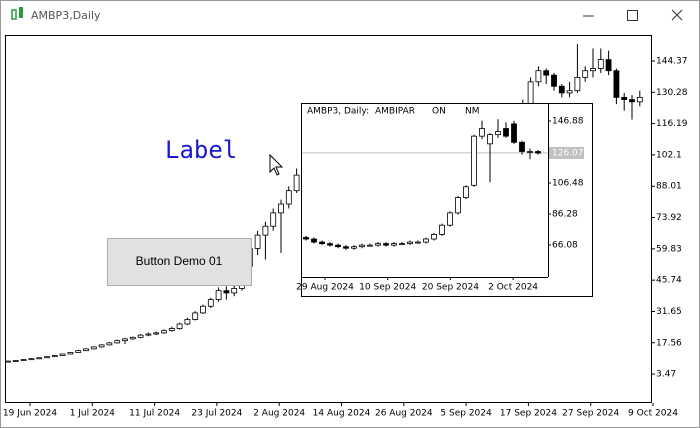 This screenshot has width=700, height=428. What do you see at coordinates (632, 15) in the screenshot?
I see `maximize-button` at bounding box center [632, 15].